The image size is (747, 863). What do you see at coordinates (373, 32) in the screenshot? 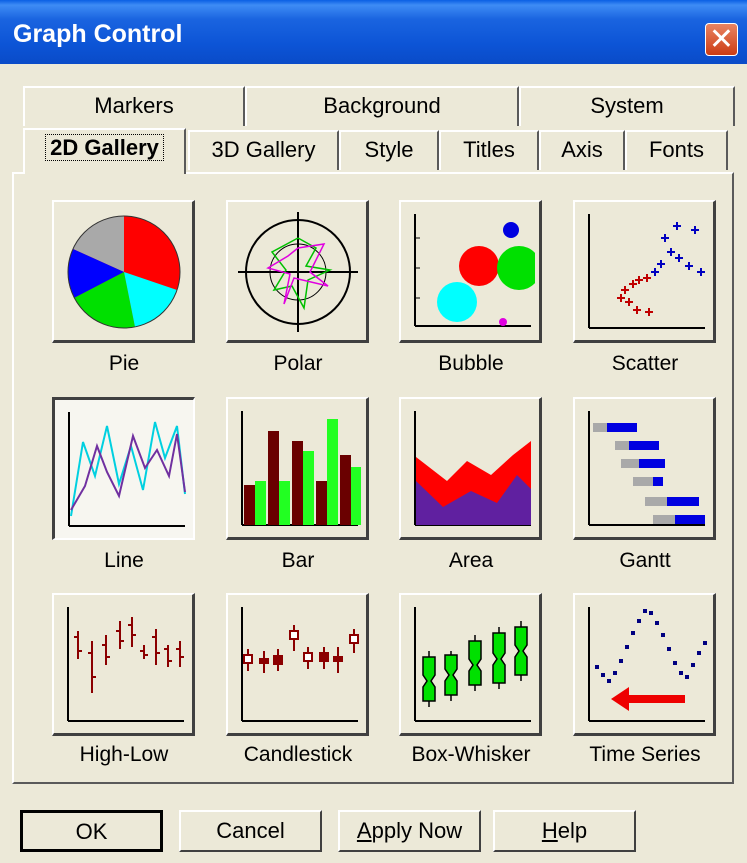
I see `title-bar: Graph Control ✕` at bounding box center [373, 32].